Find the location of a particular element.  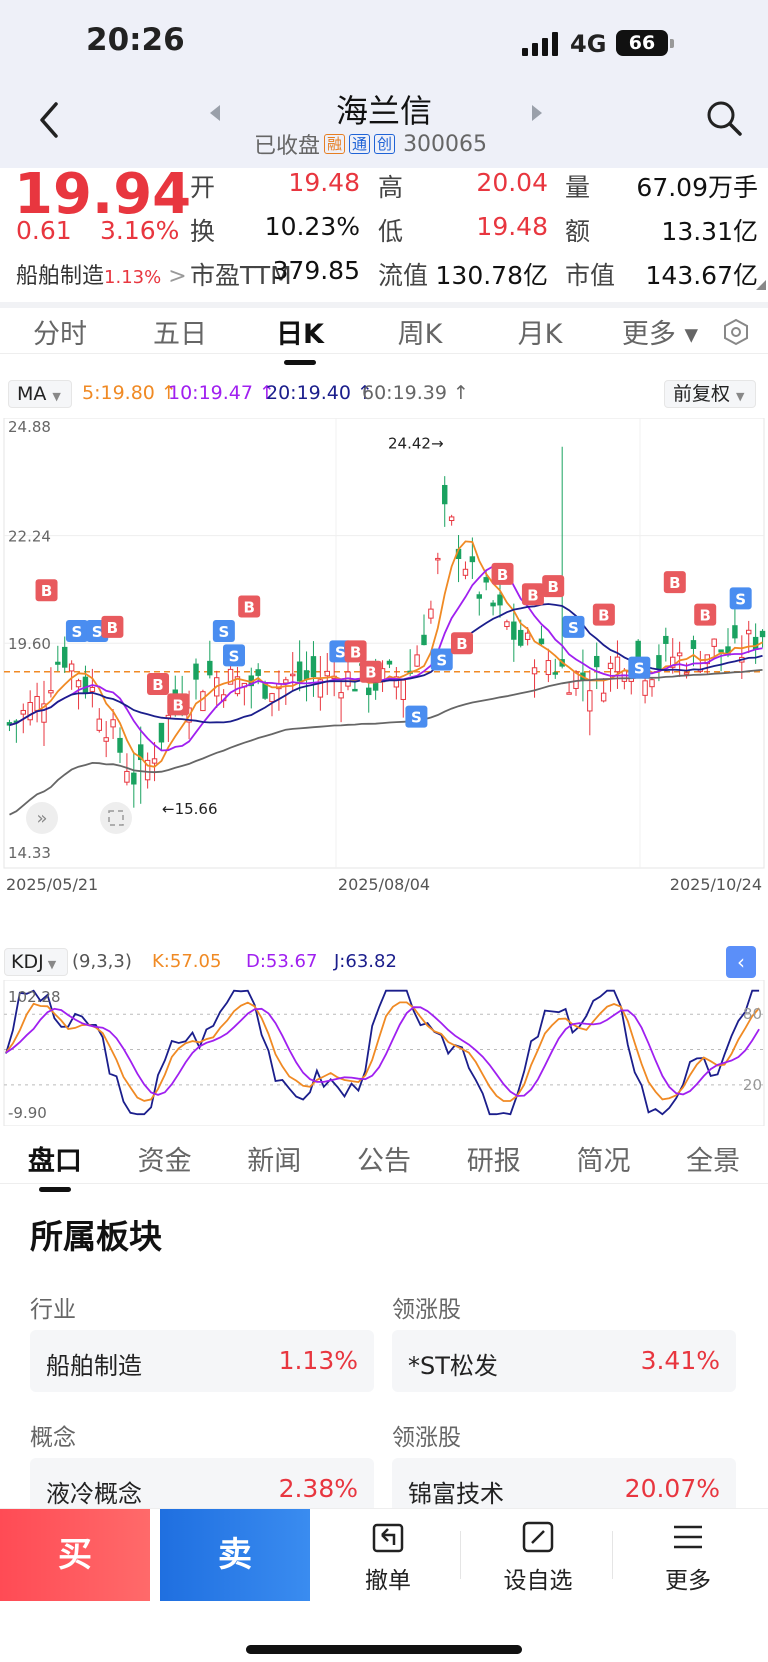

sector-card-name: *ST松发 is located at coordinates (453, 1366).